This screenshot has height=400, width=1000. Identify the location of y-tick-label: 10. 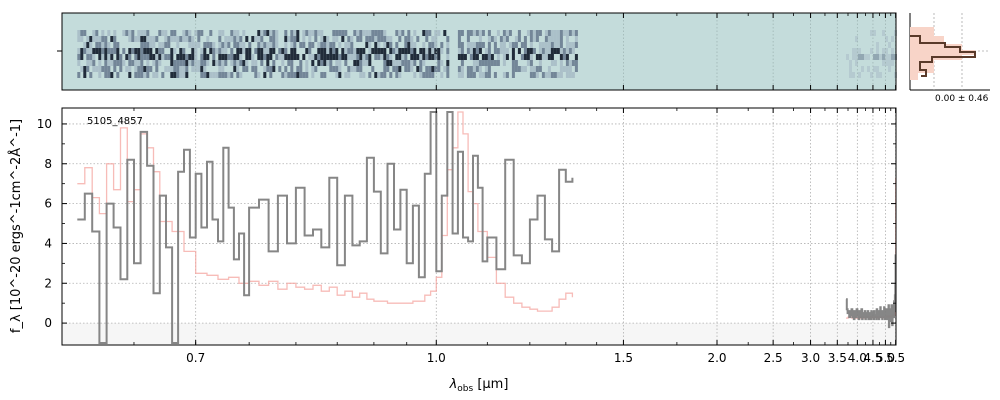
(44, 124).